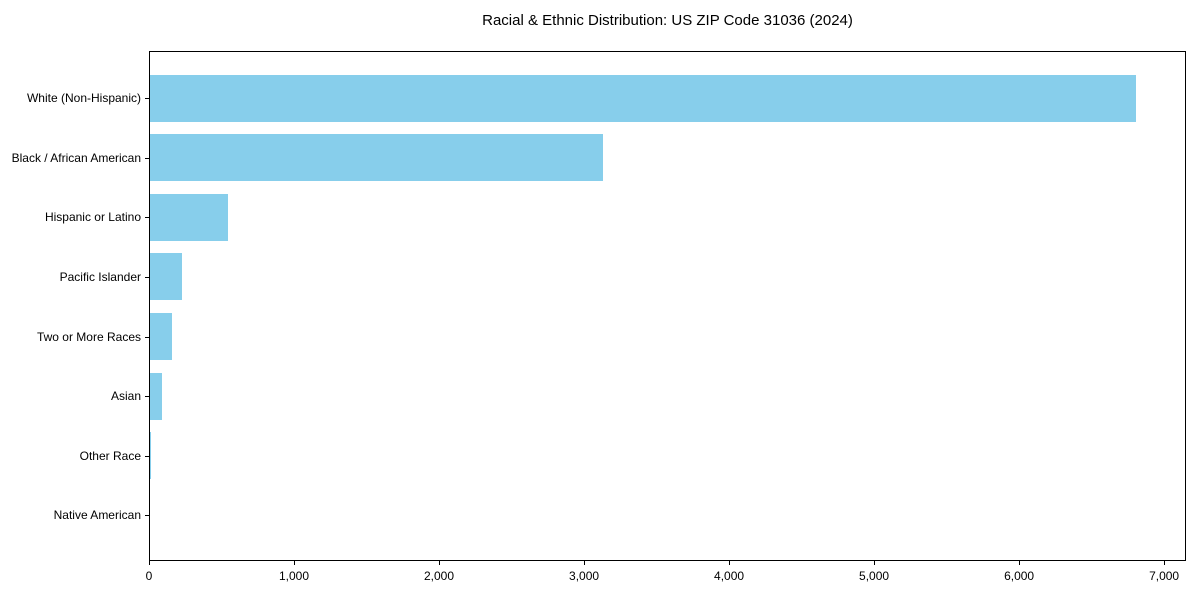  What do you see at coordinates (125, 396) in the screenshot?
I see `y-axis-category-label: Asian` at bounding box center [125, 396].